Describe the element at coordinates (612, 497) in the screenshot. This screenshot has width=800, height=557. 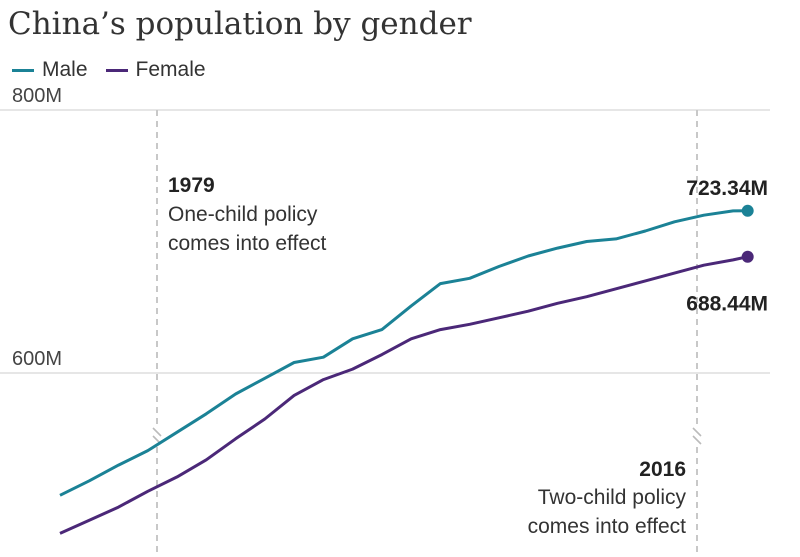
I see `annotation-text: Two-child policy` at that location.